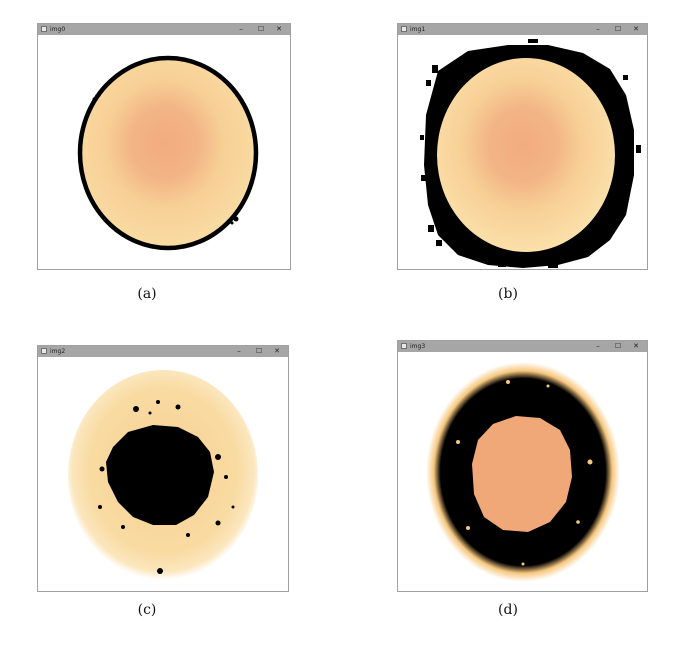 Image resolution: width=686 pixels, height=648 pixels. Describe the element at coordinates (522, 346) in the screenshot. I see `window-titlebar: img3 – ☐ ✕` at that location.